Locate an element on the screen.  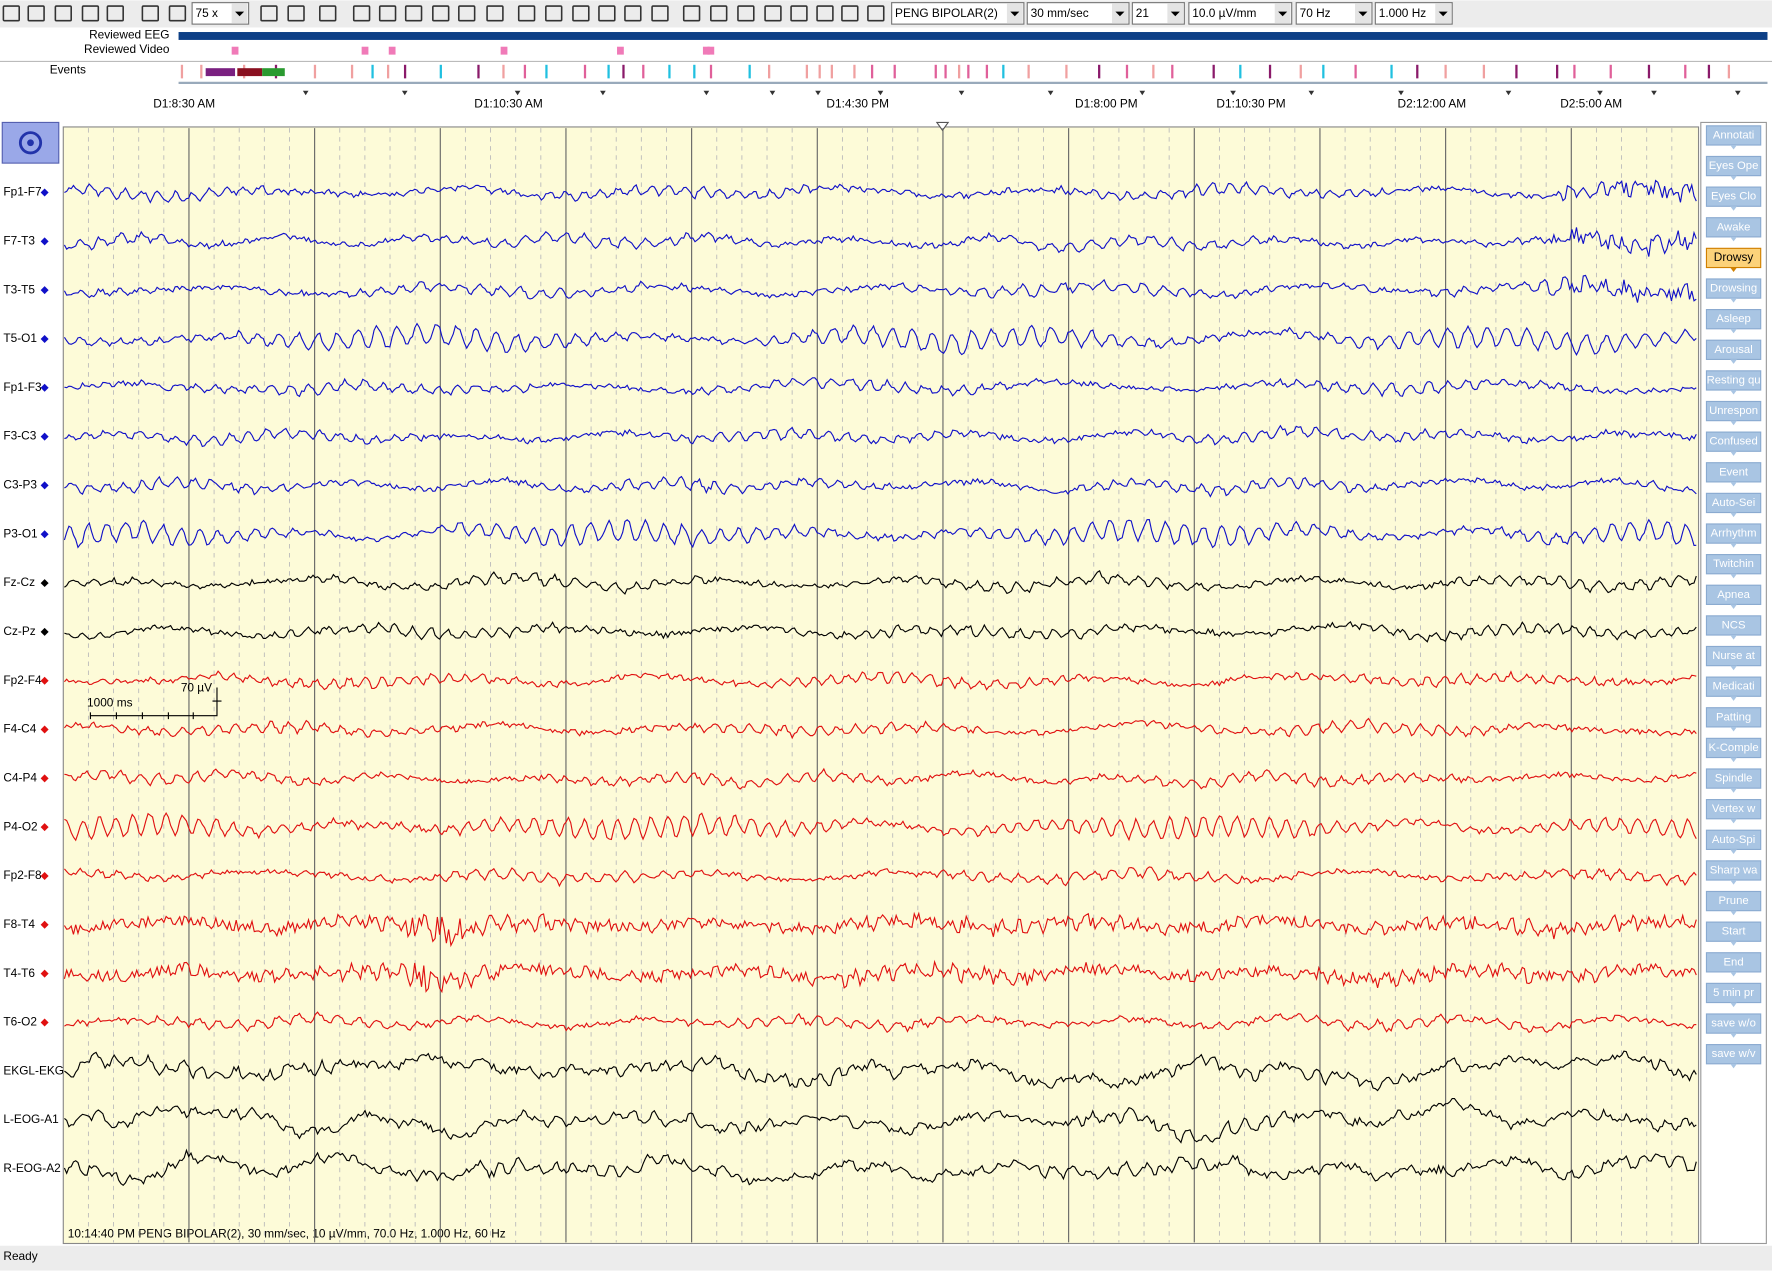
channel-label: T3-T5 is located at coordinates (19, 289).